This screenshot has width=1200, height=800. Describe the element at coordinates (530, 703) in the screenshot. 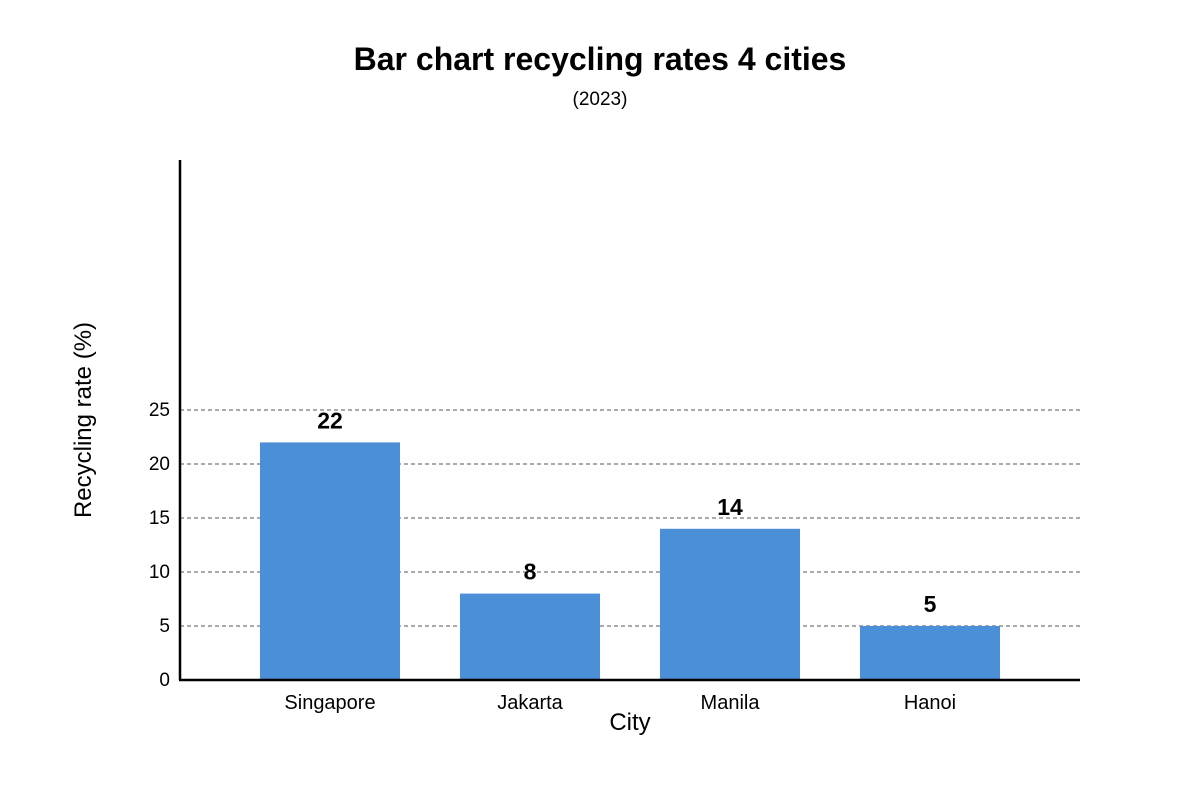

I see `x-tick-label: Jakarta` at that location.